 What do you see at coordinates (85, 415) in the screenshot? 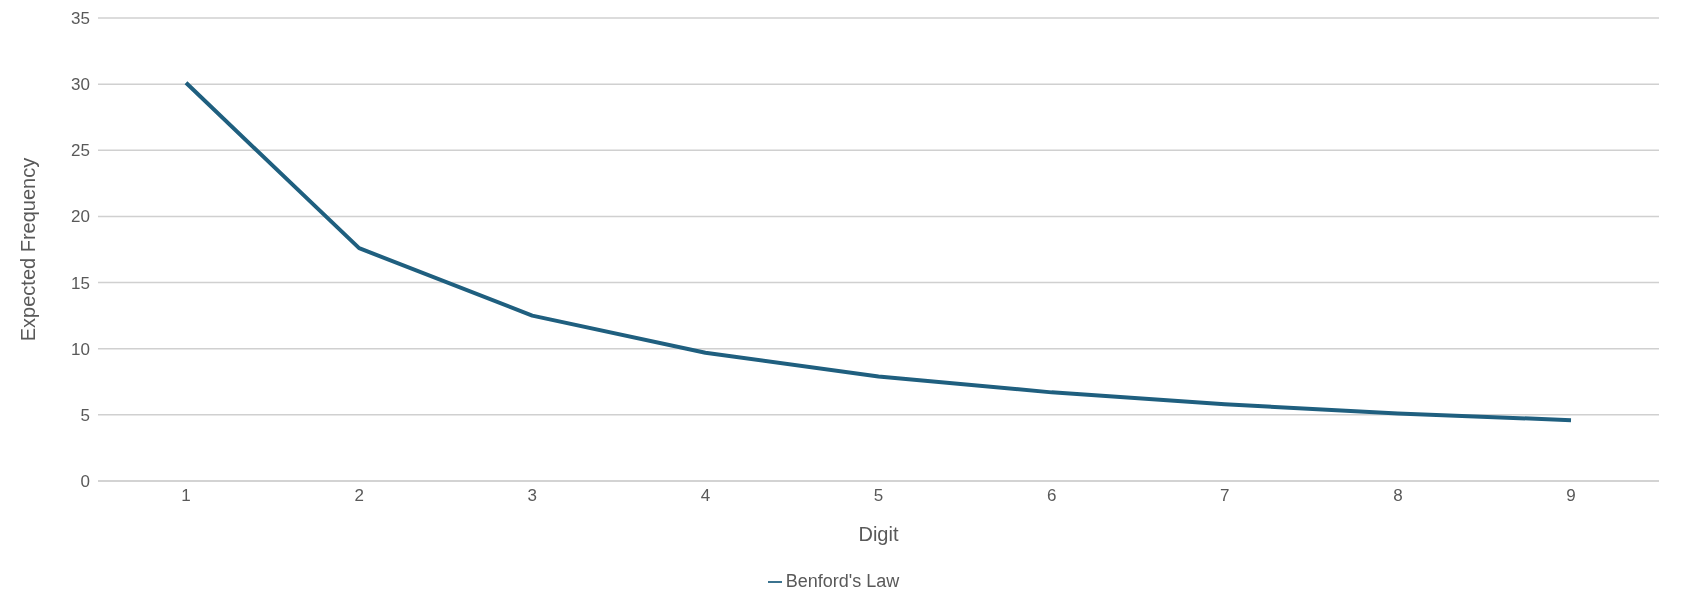
I see `y-tick-label: 5` at bounding box center [85, 415].